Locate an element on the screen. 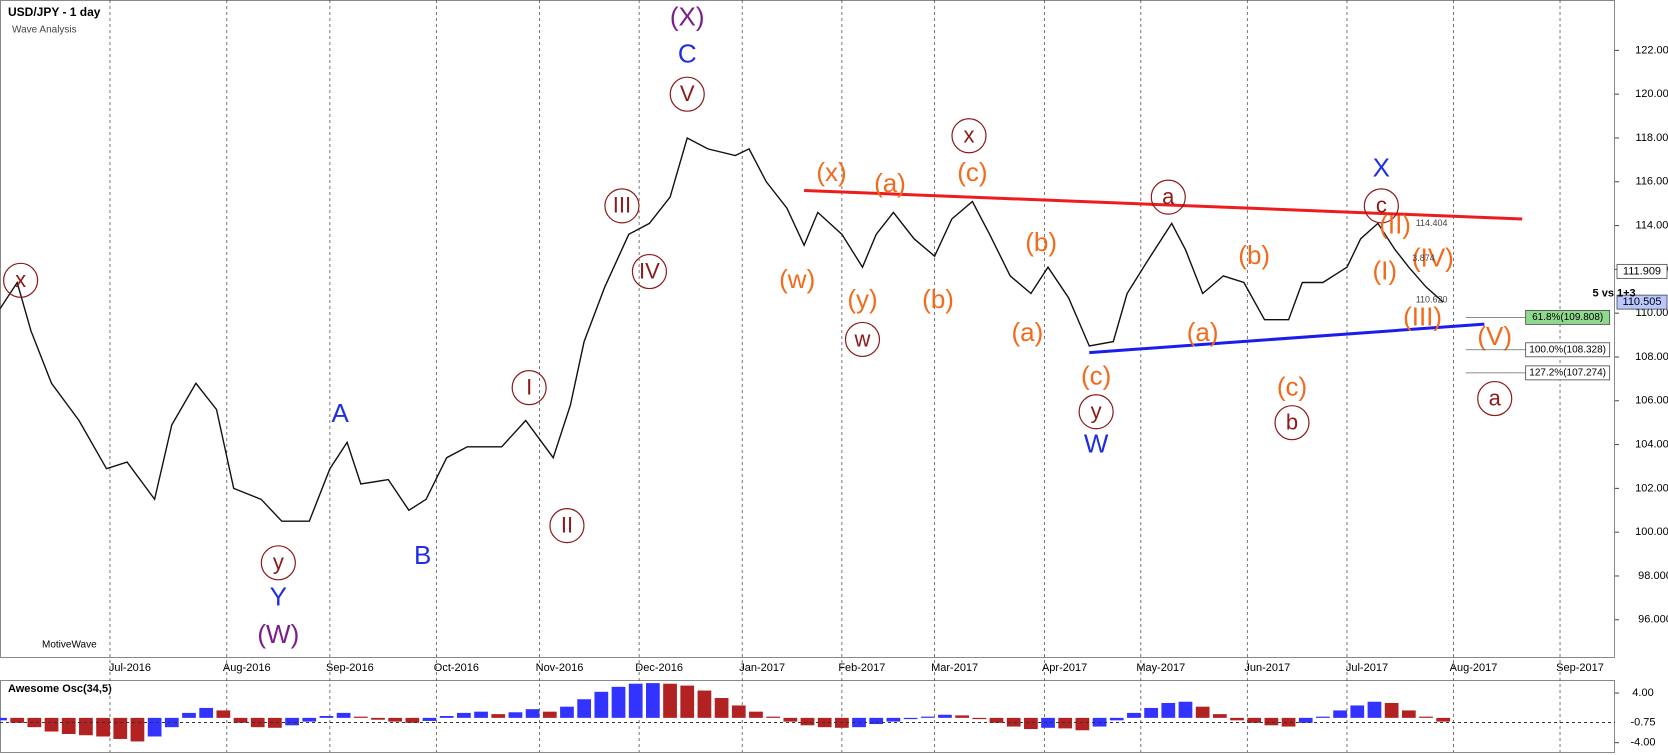 This screenshot has height=755, width=1668. price-label: 110.505 is located at coordinates (1642, 302).